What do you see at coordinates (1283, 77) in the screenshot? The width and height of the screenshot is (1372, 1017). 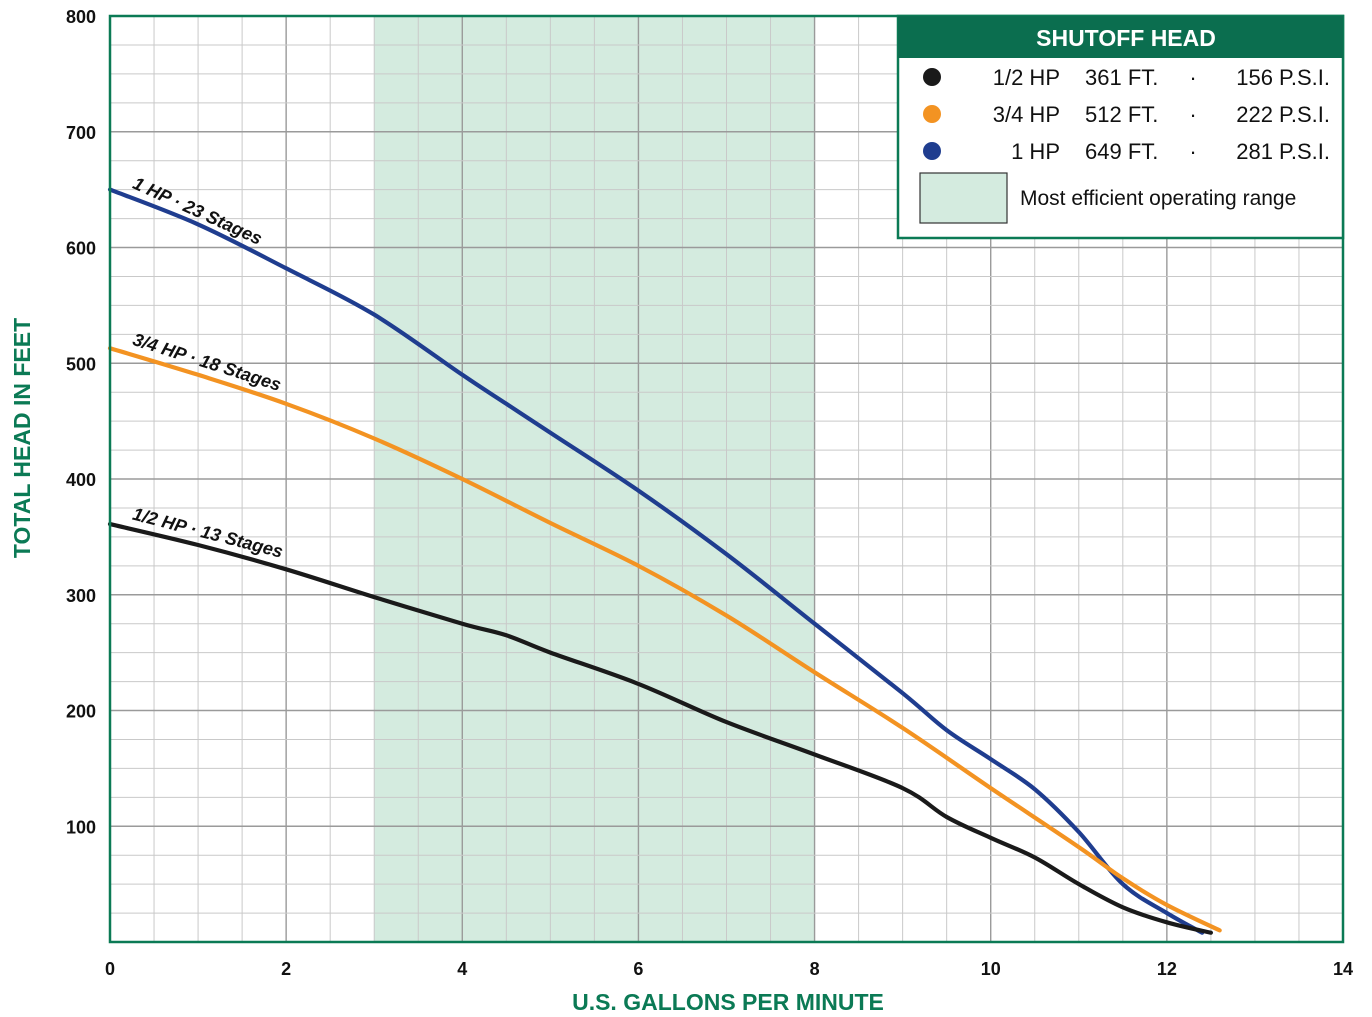 I see `legend-psi: 156 P.S.I.` at bounding box center [1283, 77].